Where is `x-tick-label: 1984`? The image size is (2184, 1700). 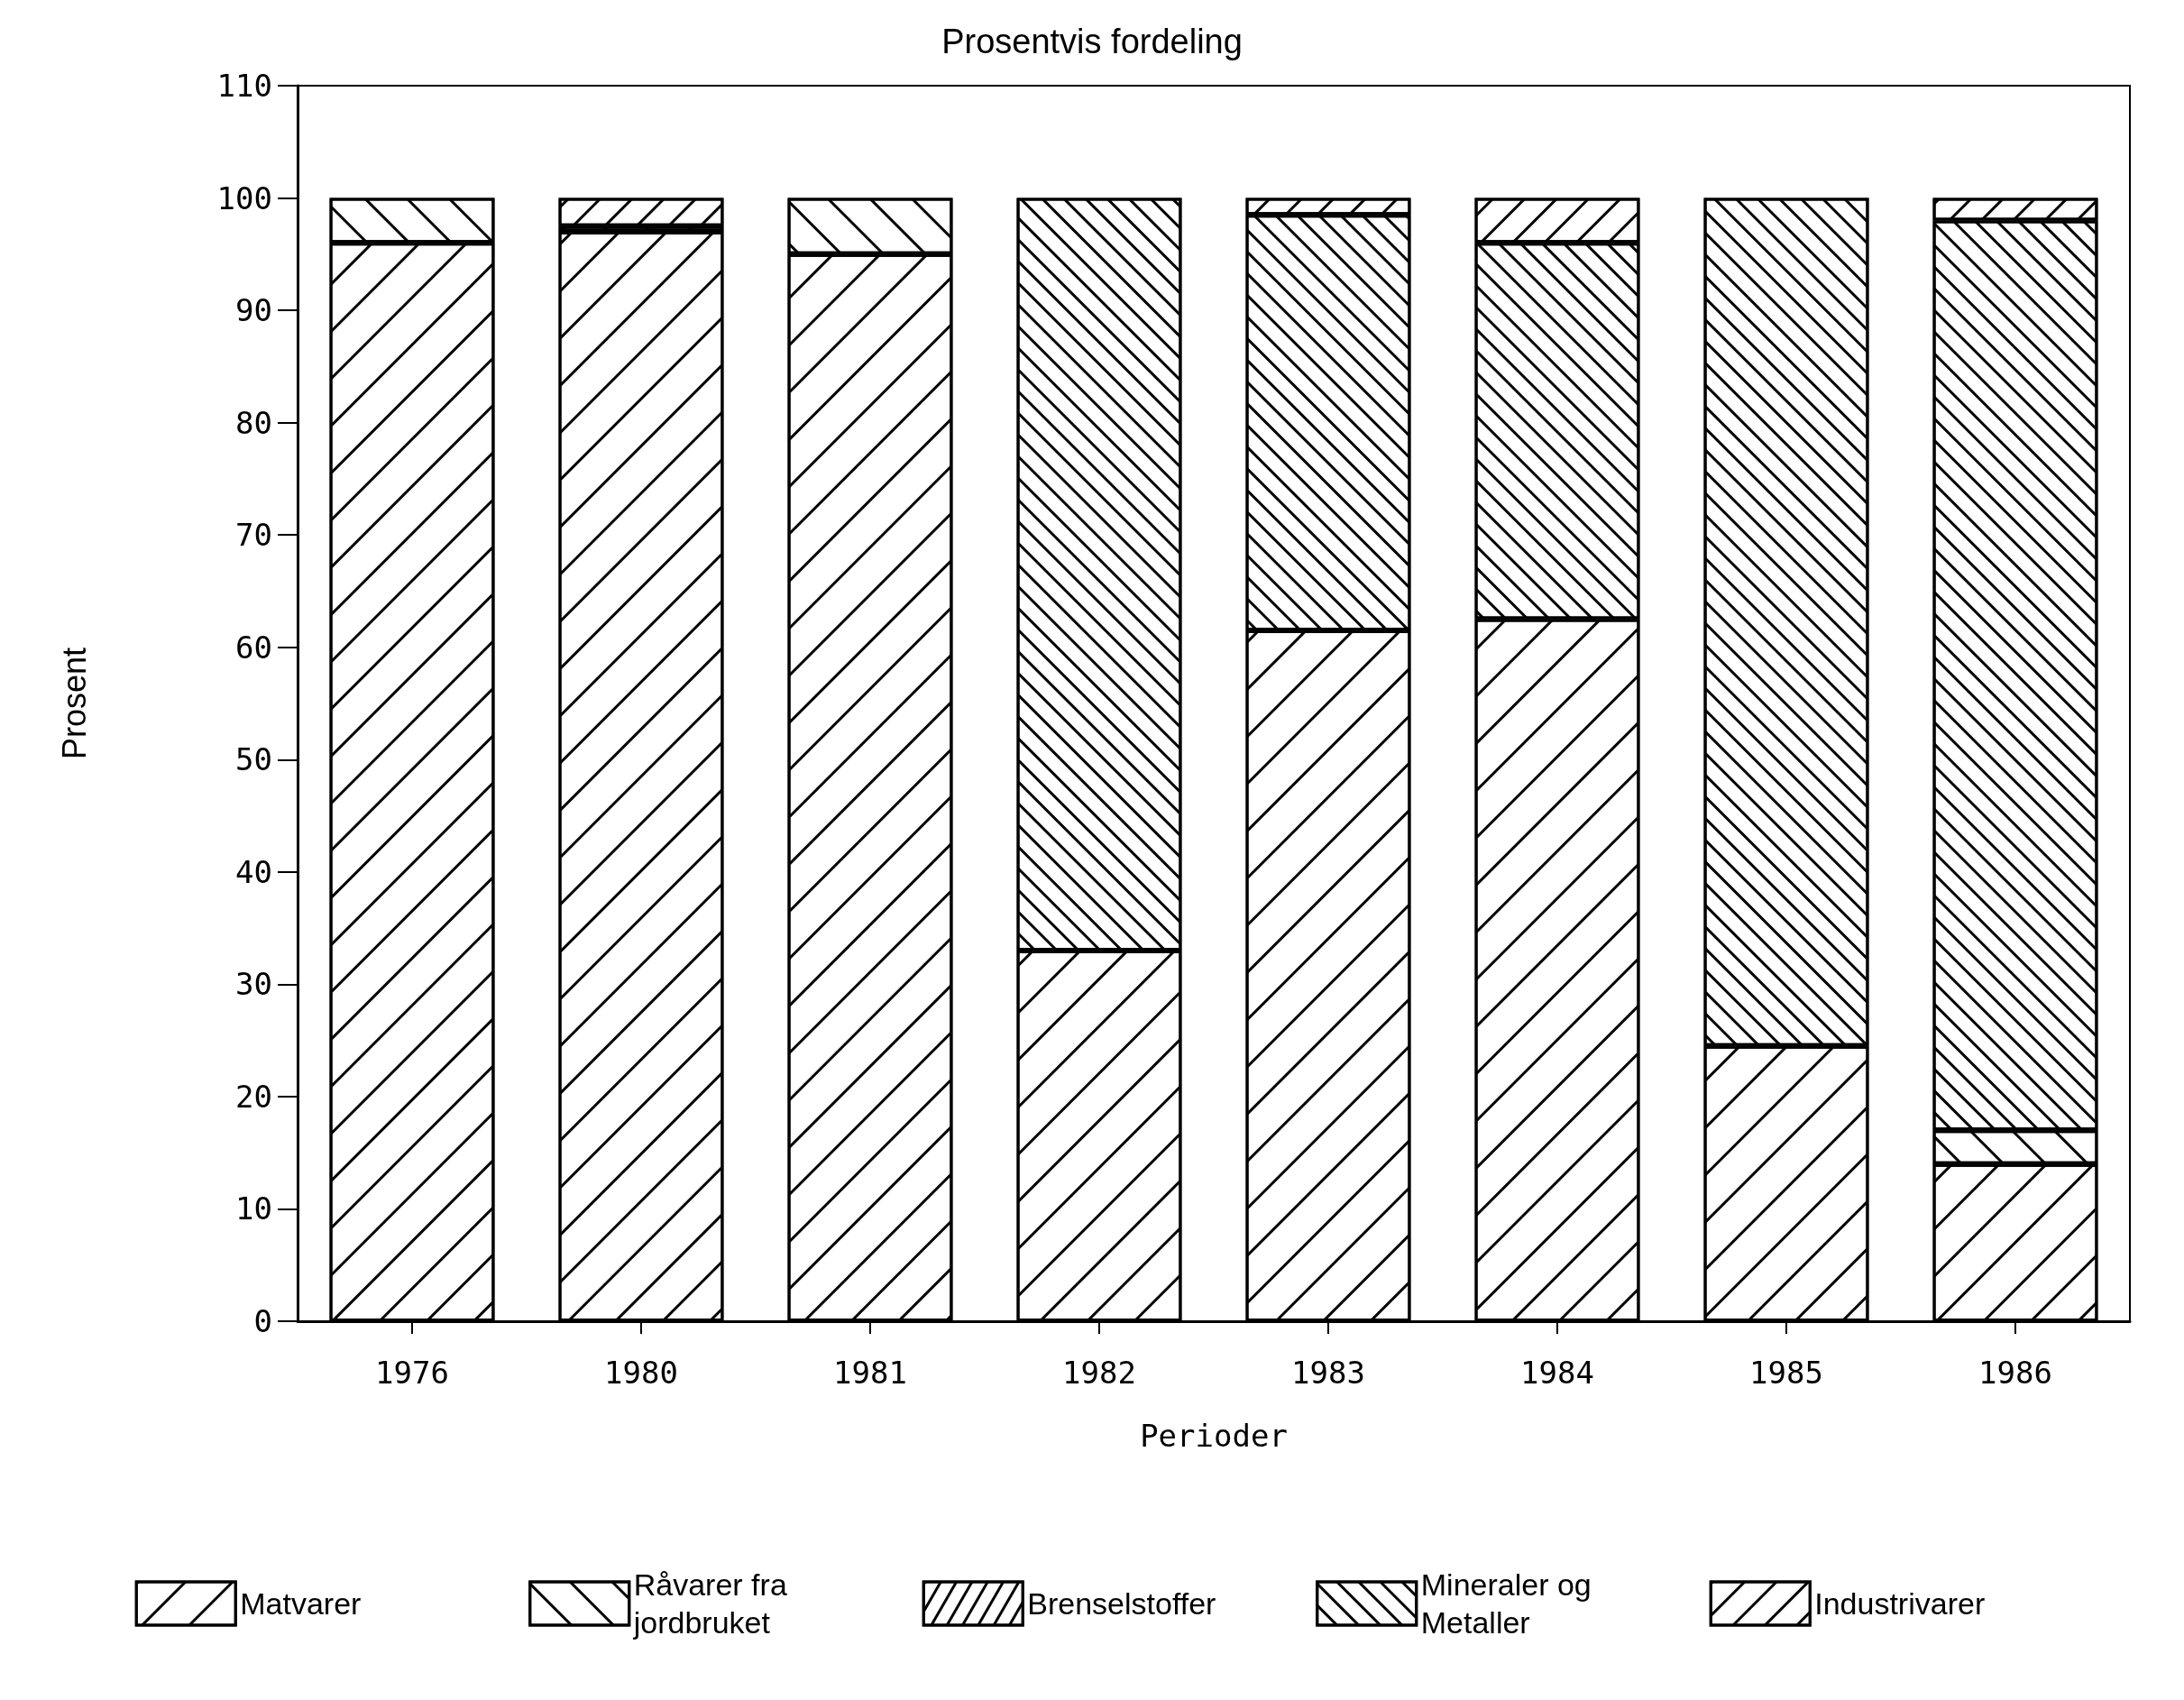
x-tick-label: 1984 is located at coordinates (1557, 1373).